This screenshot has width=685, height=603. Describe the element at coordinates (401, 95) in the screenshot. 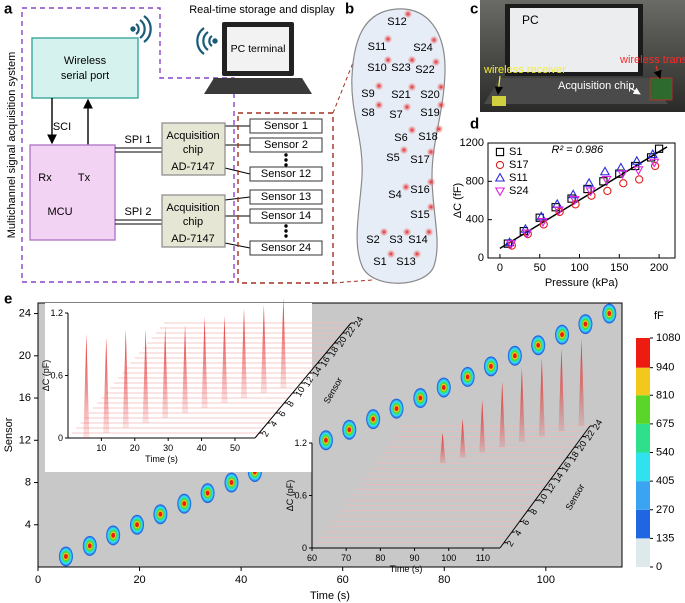

I see `insole-sensor-label: S21` at that location.